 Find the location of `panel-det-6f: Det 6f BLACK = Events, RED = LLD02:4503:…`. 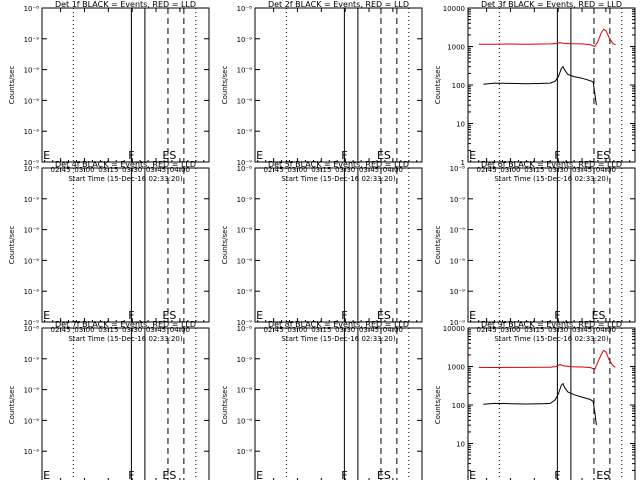

panel-det-6f: Det 6f BLACK = Events, RED = LLD02:4503:… is located at coordinates (535, 251).